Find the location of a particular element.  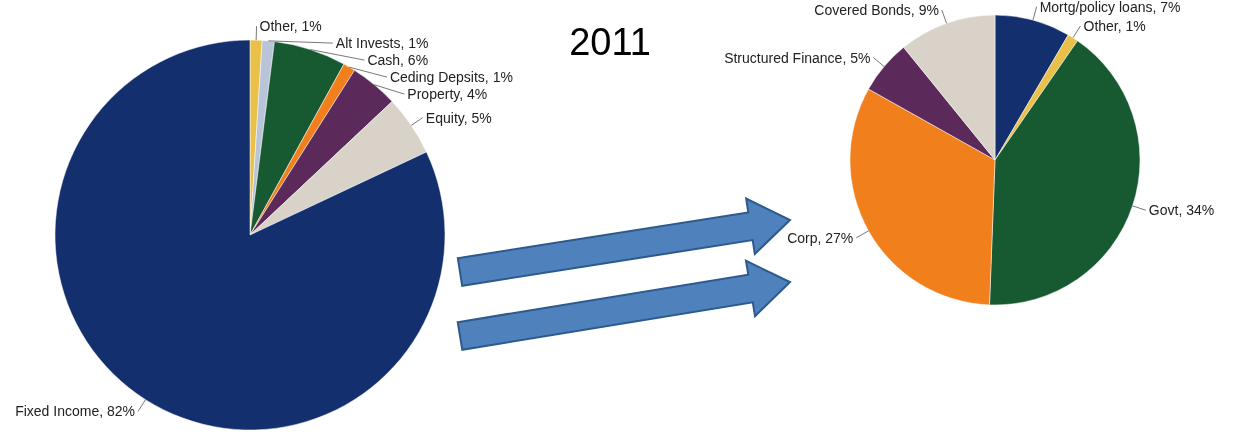

slice-label: Cash, 6% is located at coordinates (398, 60).